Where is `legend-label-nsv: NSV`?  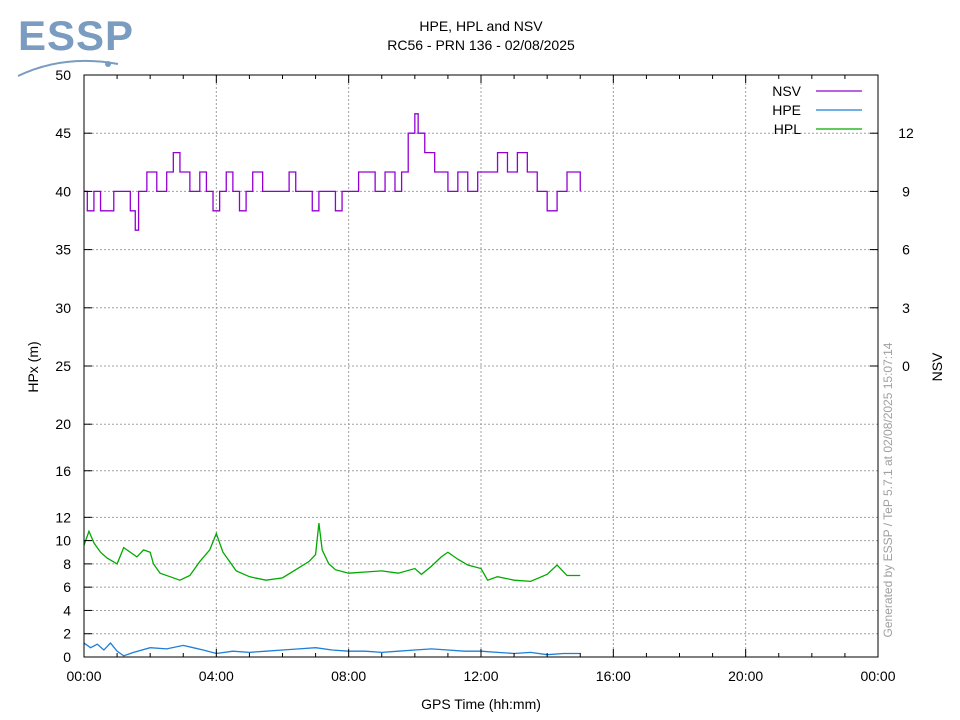 legend-label-nsv: NSV is located at coordinates (786, 91).